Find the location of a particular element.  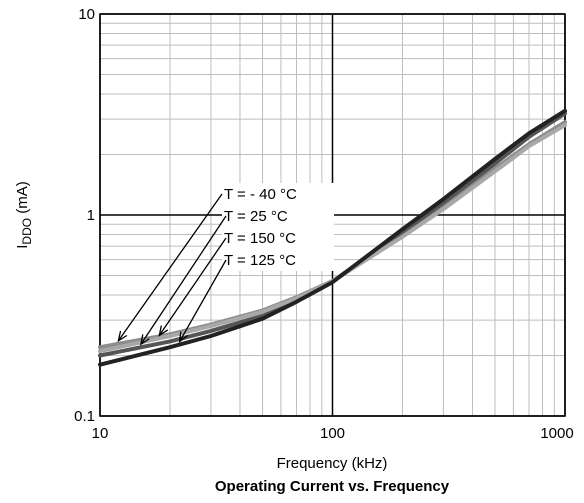

x-tick-label: 100 is located at coordinates (332, 433).